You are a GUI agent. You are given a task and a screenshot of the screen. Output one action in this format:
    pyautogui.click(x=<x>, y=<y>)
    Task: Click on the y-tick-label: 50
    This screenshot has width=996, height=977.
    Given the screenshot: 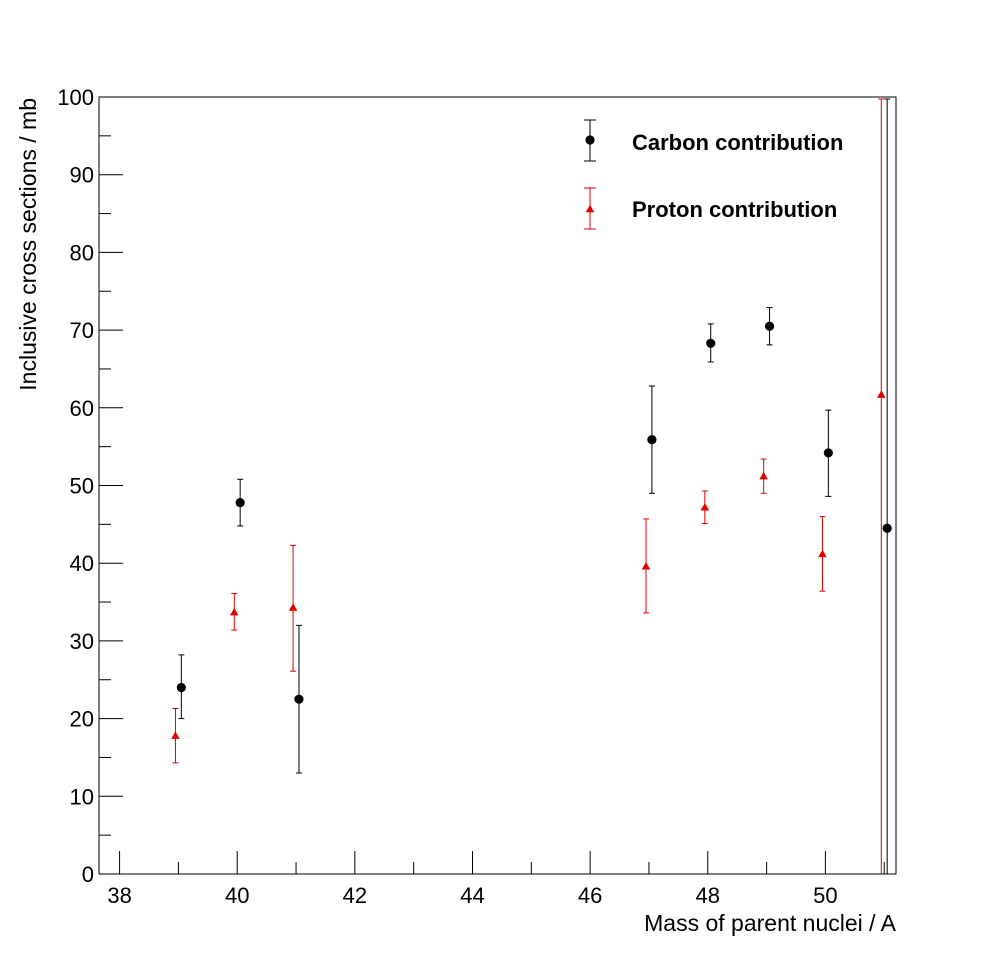 What is the action you would take?
    pyautogui.click(x=82, y=486)
    